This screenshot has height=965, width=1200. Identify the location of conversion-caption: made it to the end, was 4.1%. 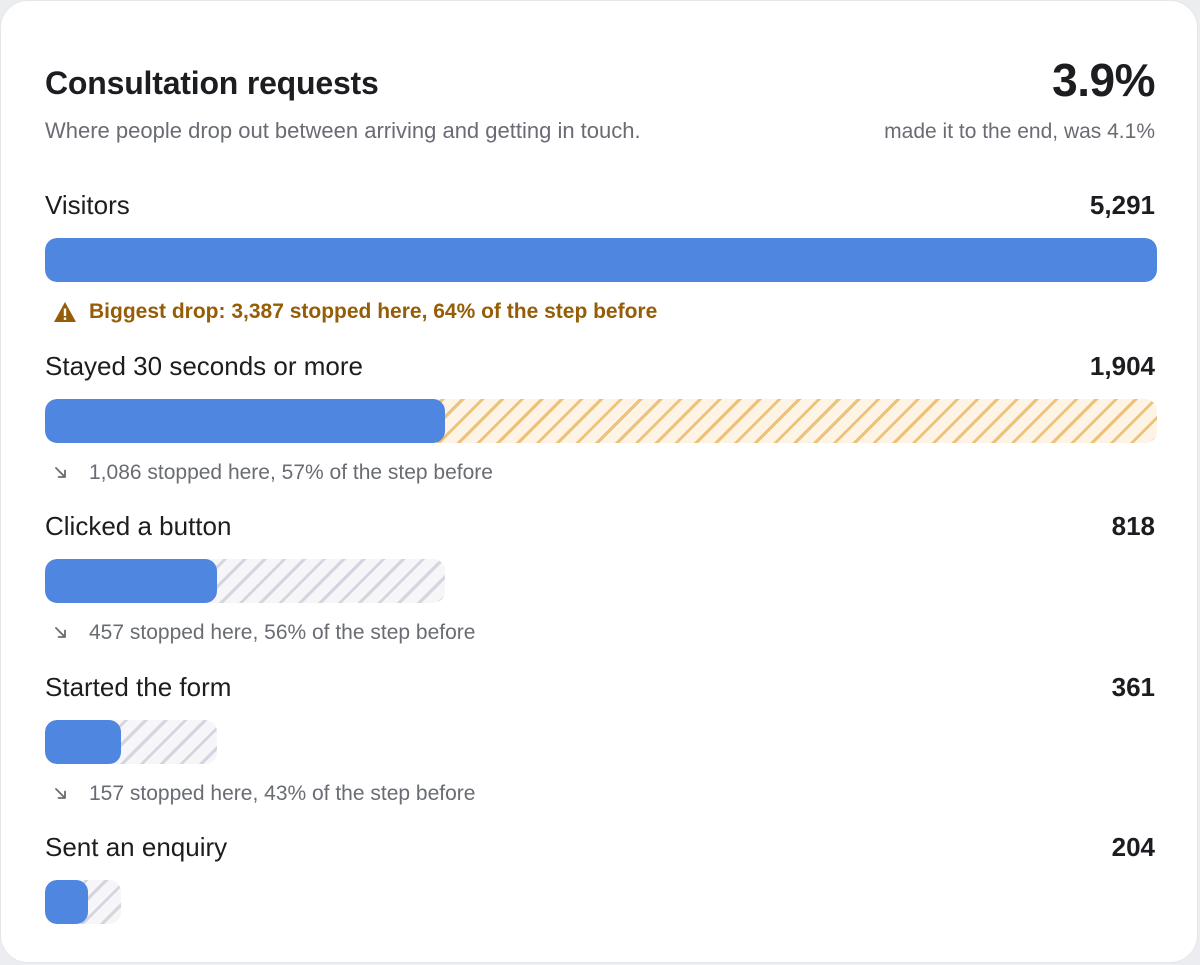
(1019, 131).